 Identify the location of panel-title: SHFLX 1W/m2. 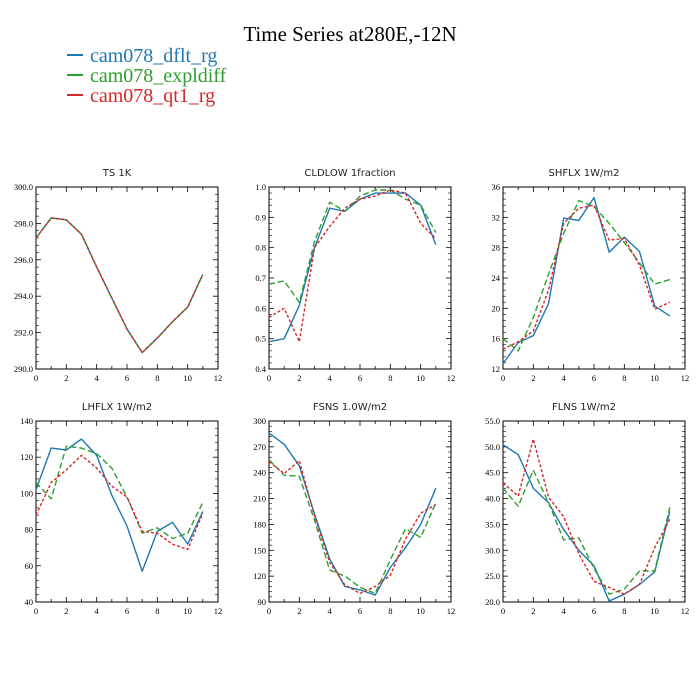
(584, 173).